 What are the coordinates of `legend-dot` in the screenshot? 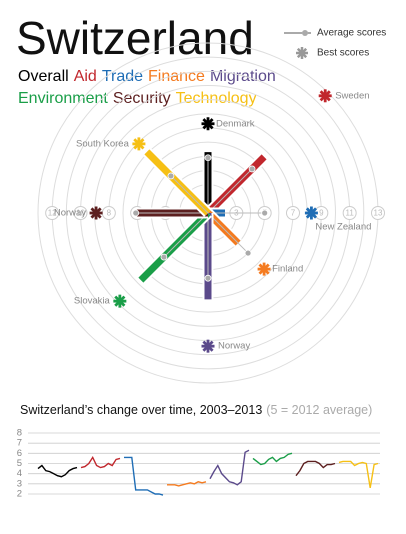 It's located at (305, 33).